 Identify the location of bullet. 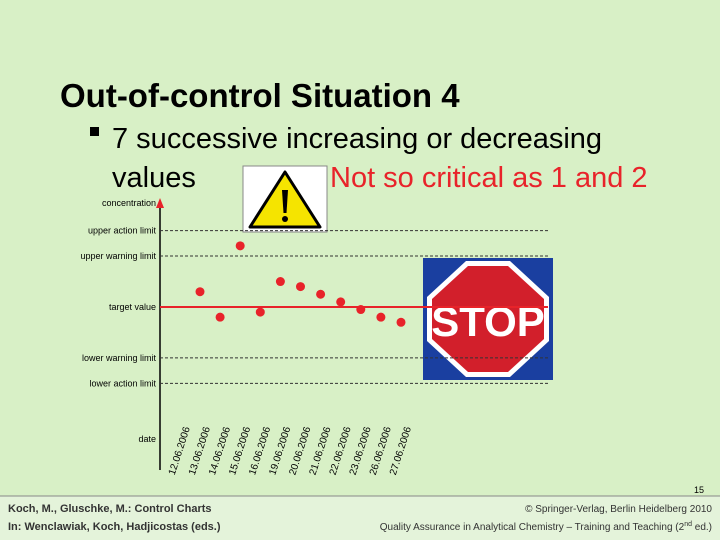
(94, 131).